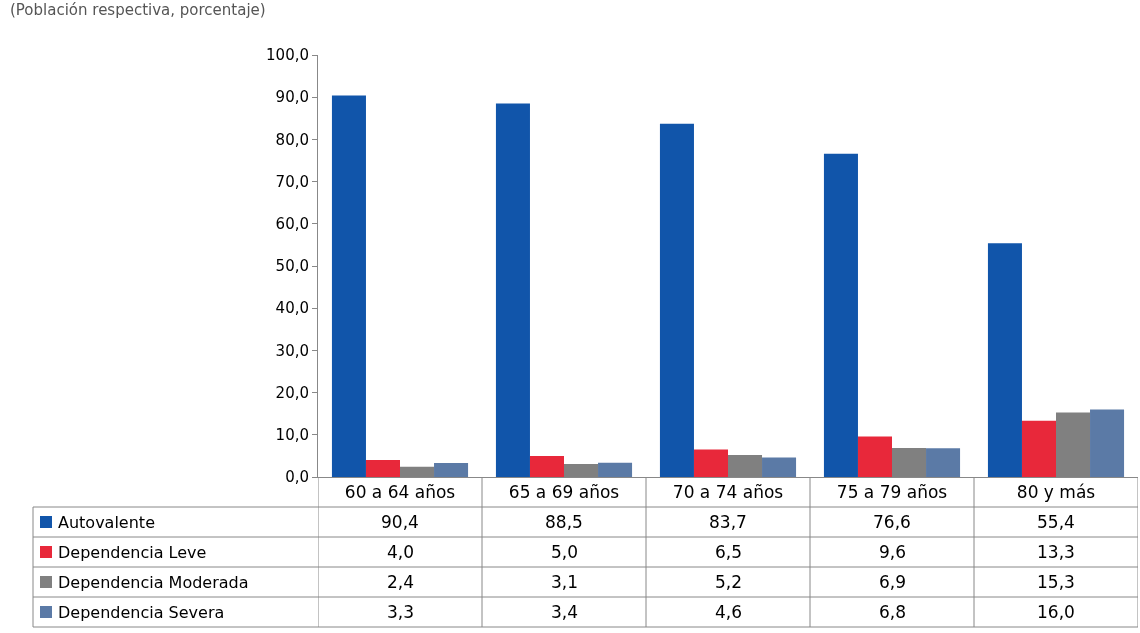 The height and width of the screenshot is (633, 1140). Describe the element at coordinates (401, 552) in the screenshot. I see `data-label: 4,0` at that location.